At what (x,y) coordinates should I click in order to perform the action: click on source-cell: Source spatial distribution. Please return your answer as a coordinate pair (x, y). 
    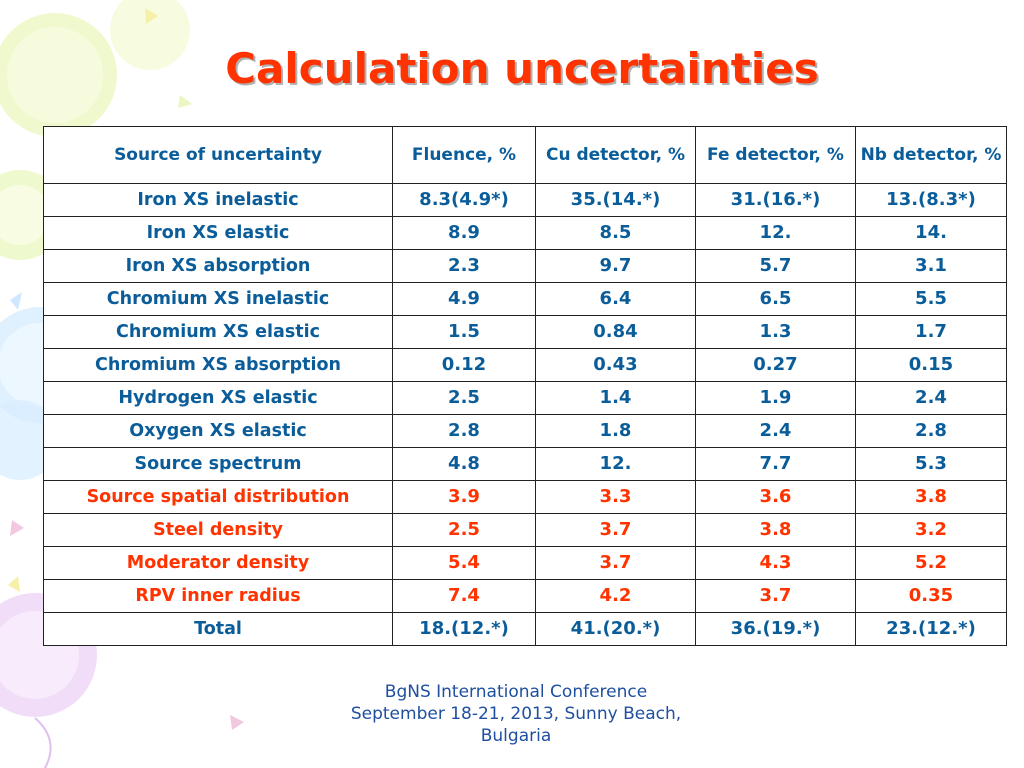
    Looking at the image, I should click on (218, 497).